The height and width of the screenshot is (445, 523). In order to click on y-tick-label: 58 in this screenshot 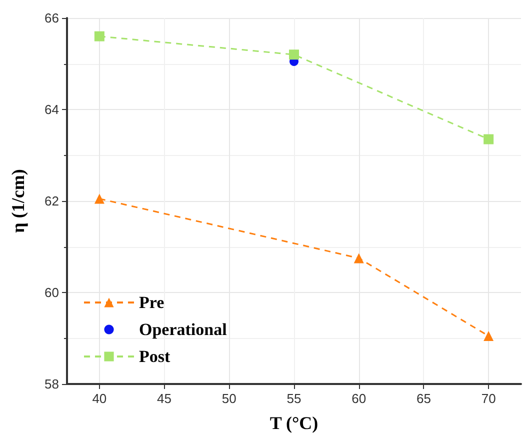, I will do `click(51, 384)`.